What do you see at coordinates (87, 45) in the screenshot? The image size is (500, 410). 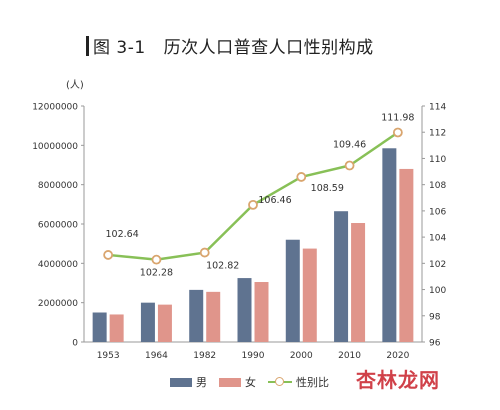 I see `title-bar-mark` at bounding box center [87, 45].